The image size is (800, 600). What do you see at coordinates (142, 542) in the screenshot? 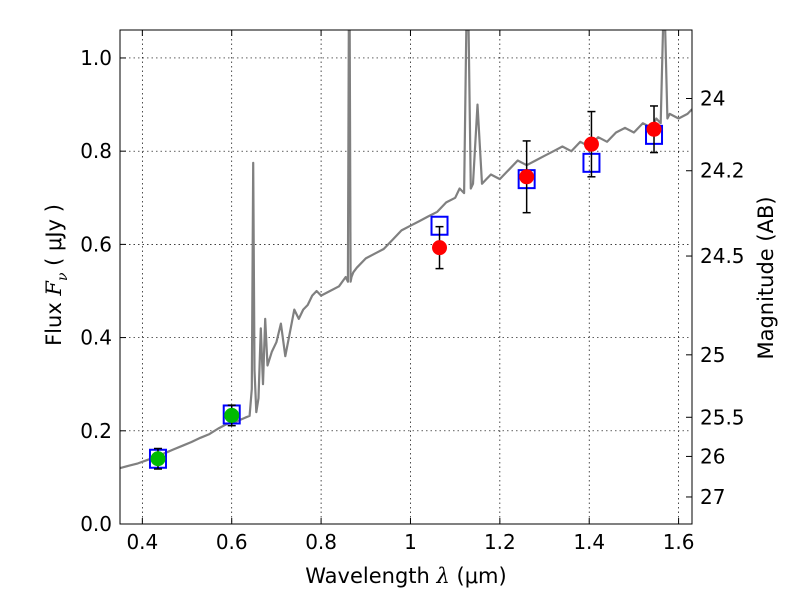
I see `x-tick-label: 0.4` at bounding box center [142, 542].